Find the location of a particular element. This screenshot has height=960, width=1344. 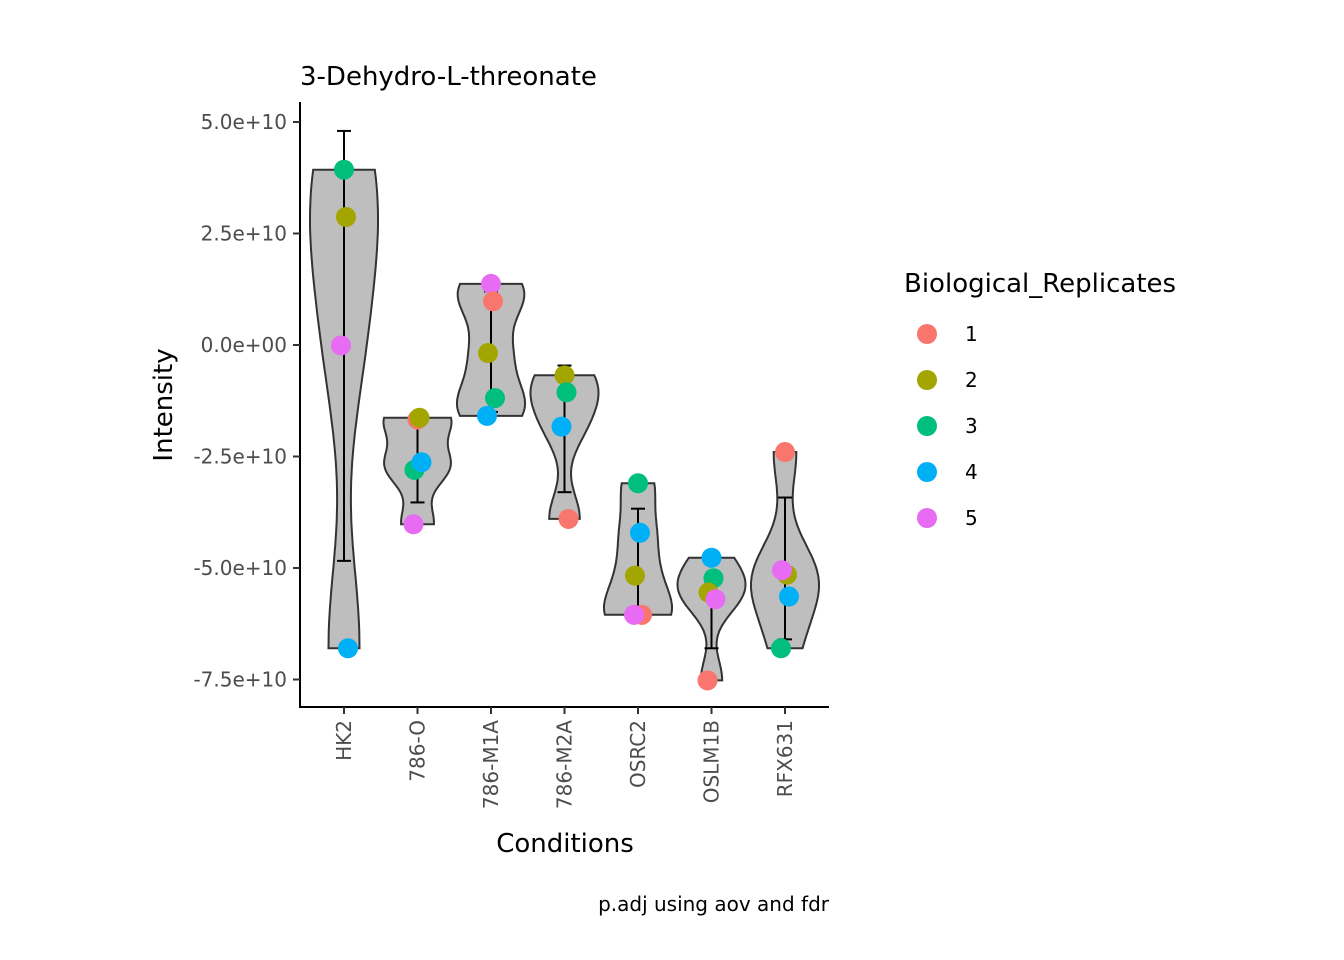

y-tick-label: -5.0e+10 is located at coordinates (240, 568).